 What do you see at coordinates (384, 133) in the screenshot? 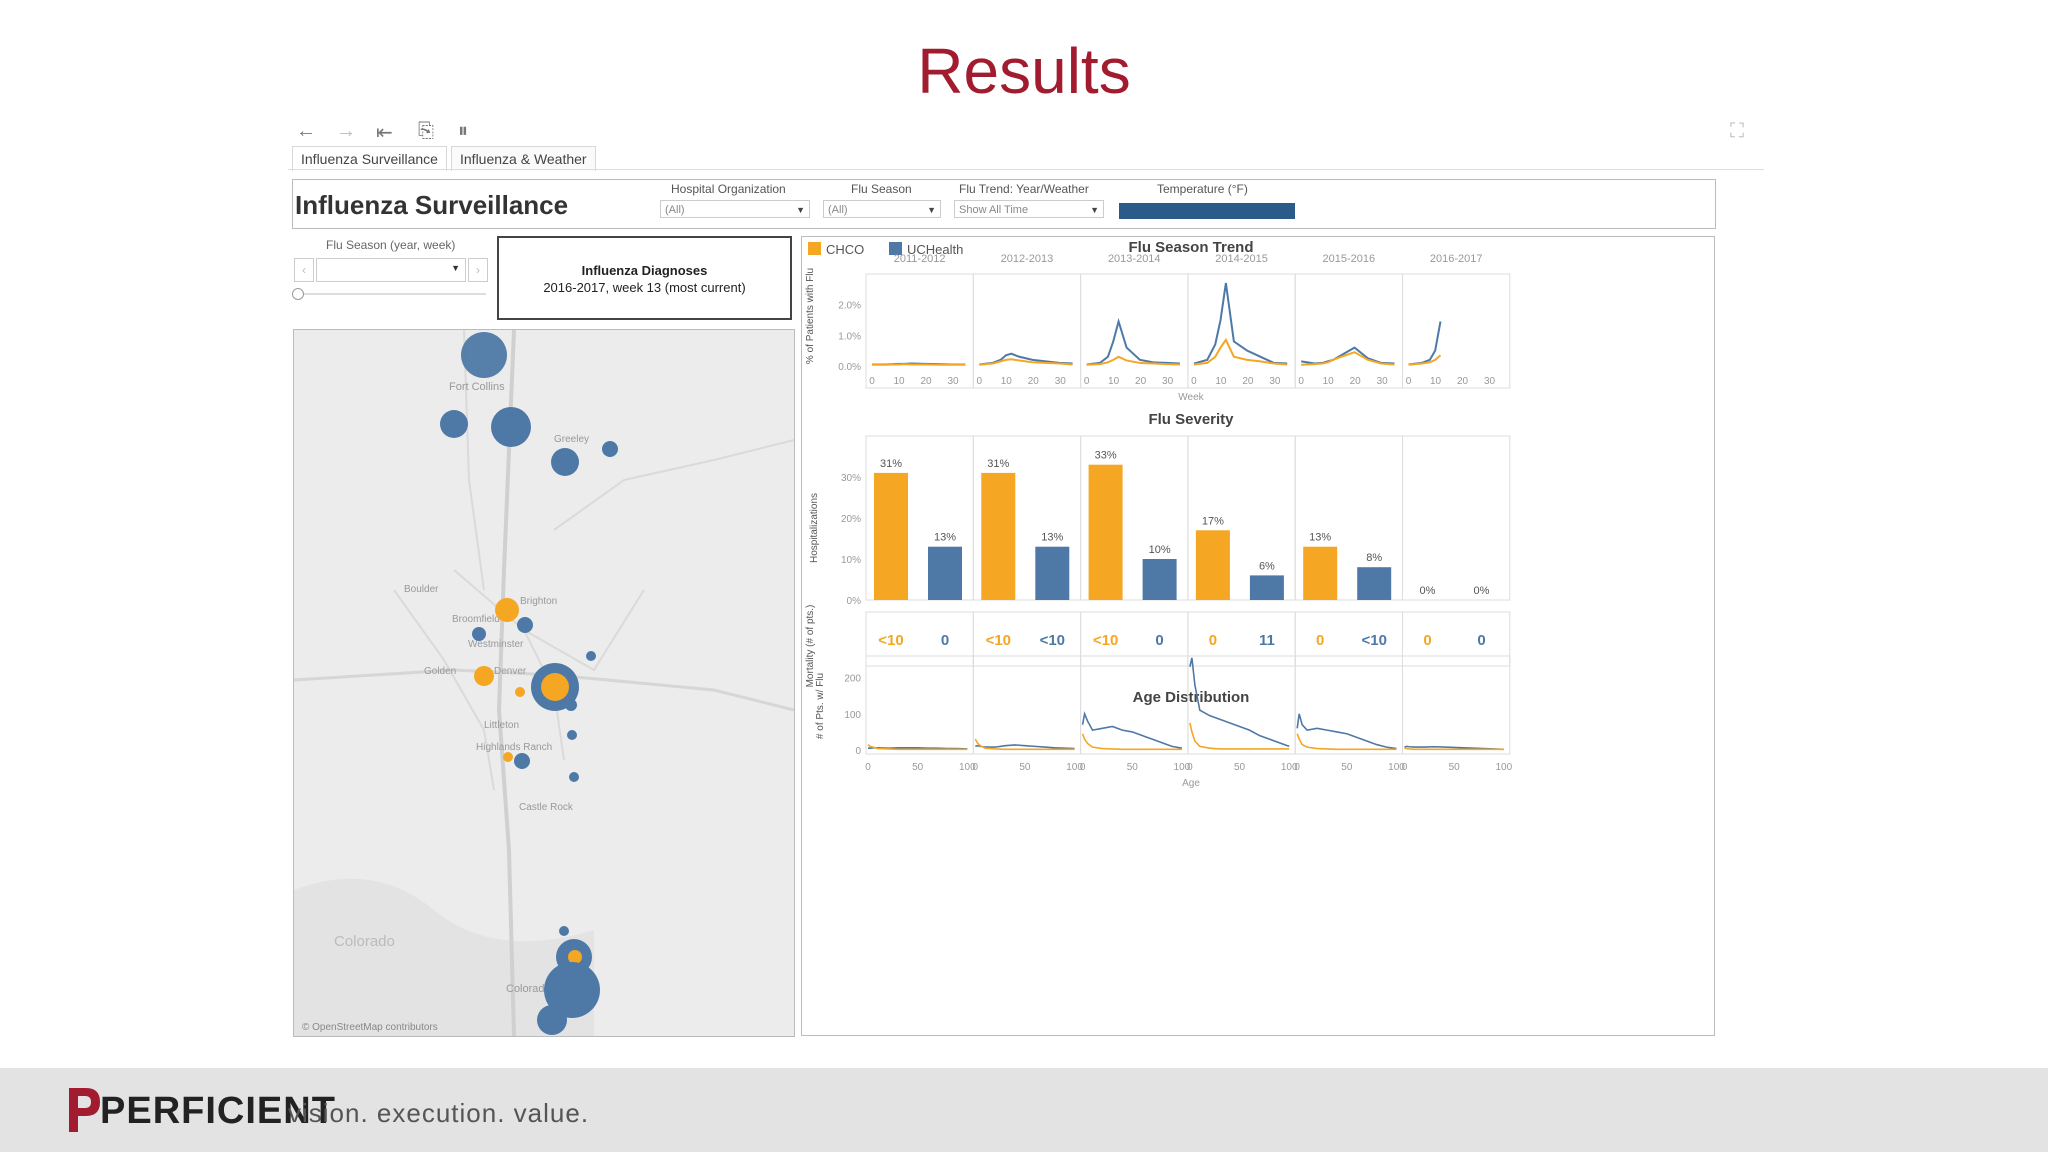
I see `revert-icon: ⇤` at bounding box center [384, 133].